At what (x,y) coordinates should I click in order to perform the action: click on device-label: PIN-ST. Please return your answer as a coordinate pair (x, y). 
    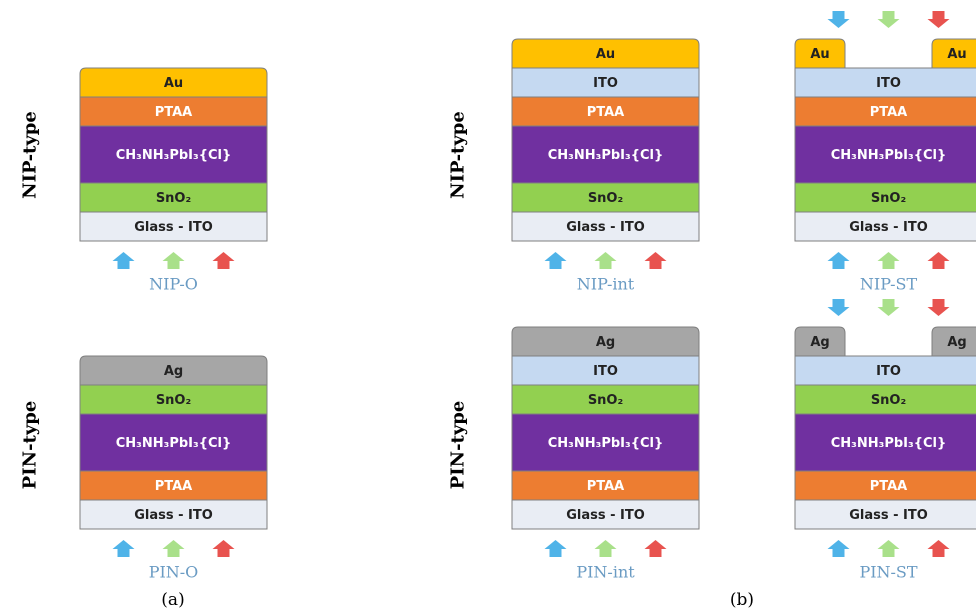
    Looking at the image, I should click on (888, 572).